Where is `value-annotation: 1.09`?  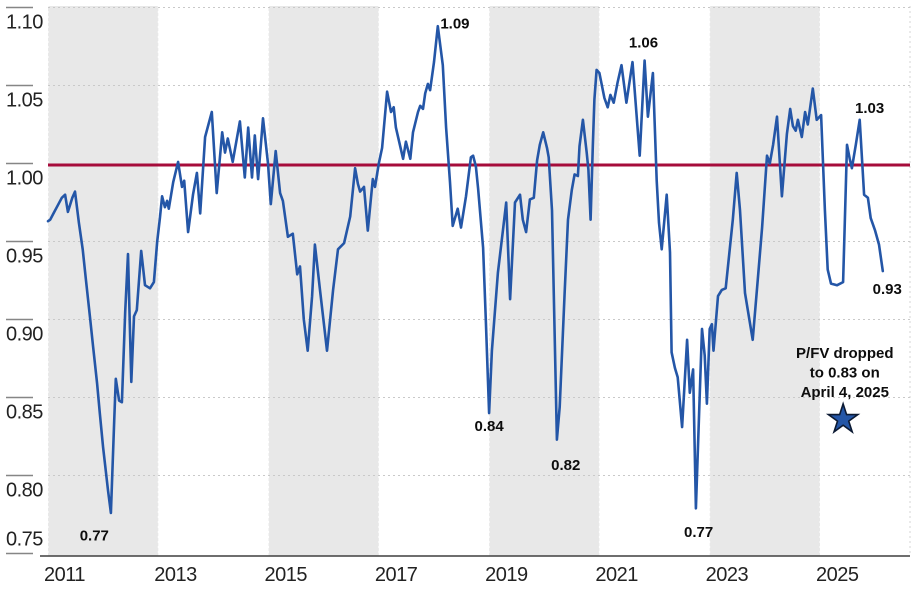
value-annotation: 1.09 is located at coordinates (454, 24).